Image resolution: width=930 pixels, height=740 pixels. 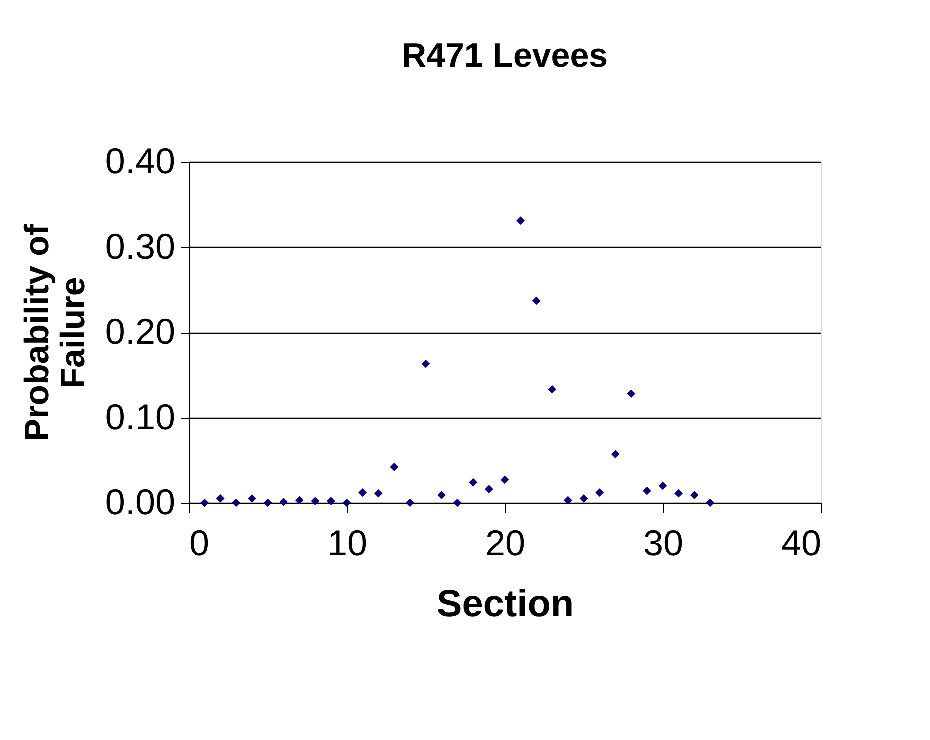 I want to click on x-axis-title: Section, so click(x=505, y=605).